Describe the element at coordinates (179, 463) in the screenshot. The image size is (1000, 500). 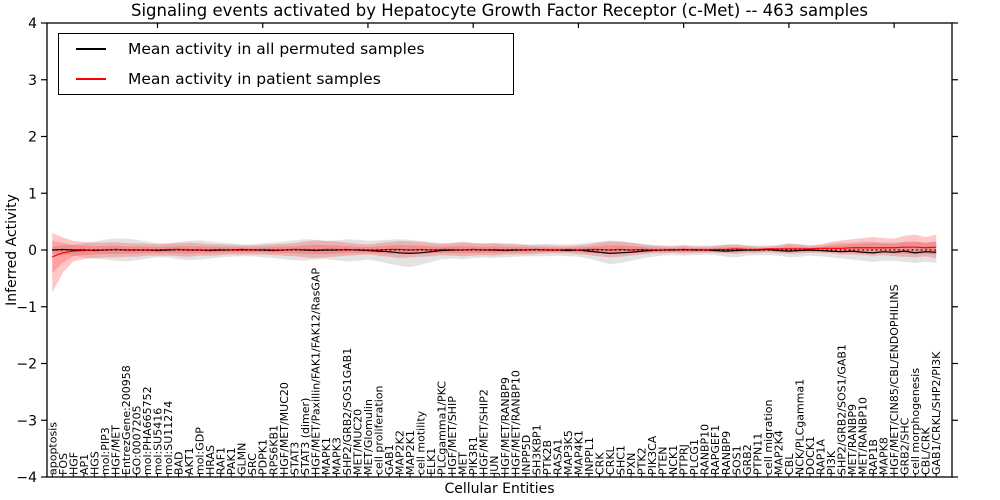
I see `x-tick-label: BAD` at that location.